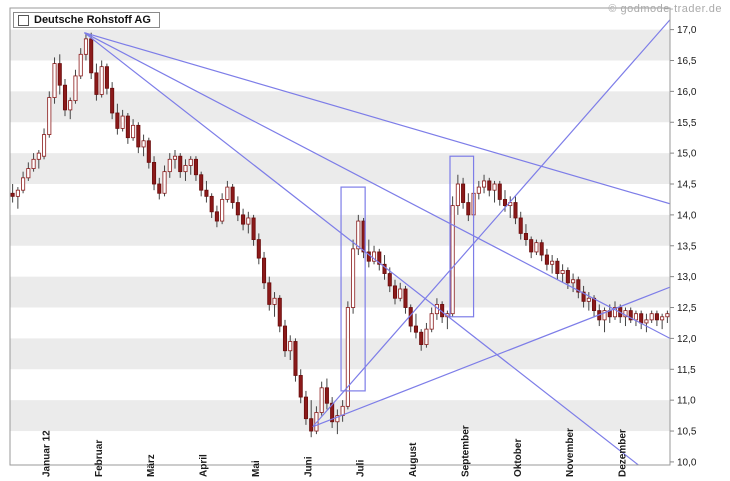 This screenshot has height=481, width=730. Describe the element at coordinates (413, 459) in the screenshot. I see `x-axis-label: August` at that location.